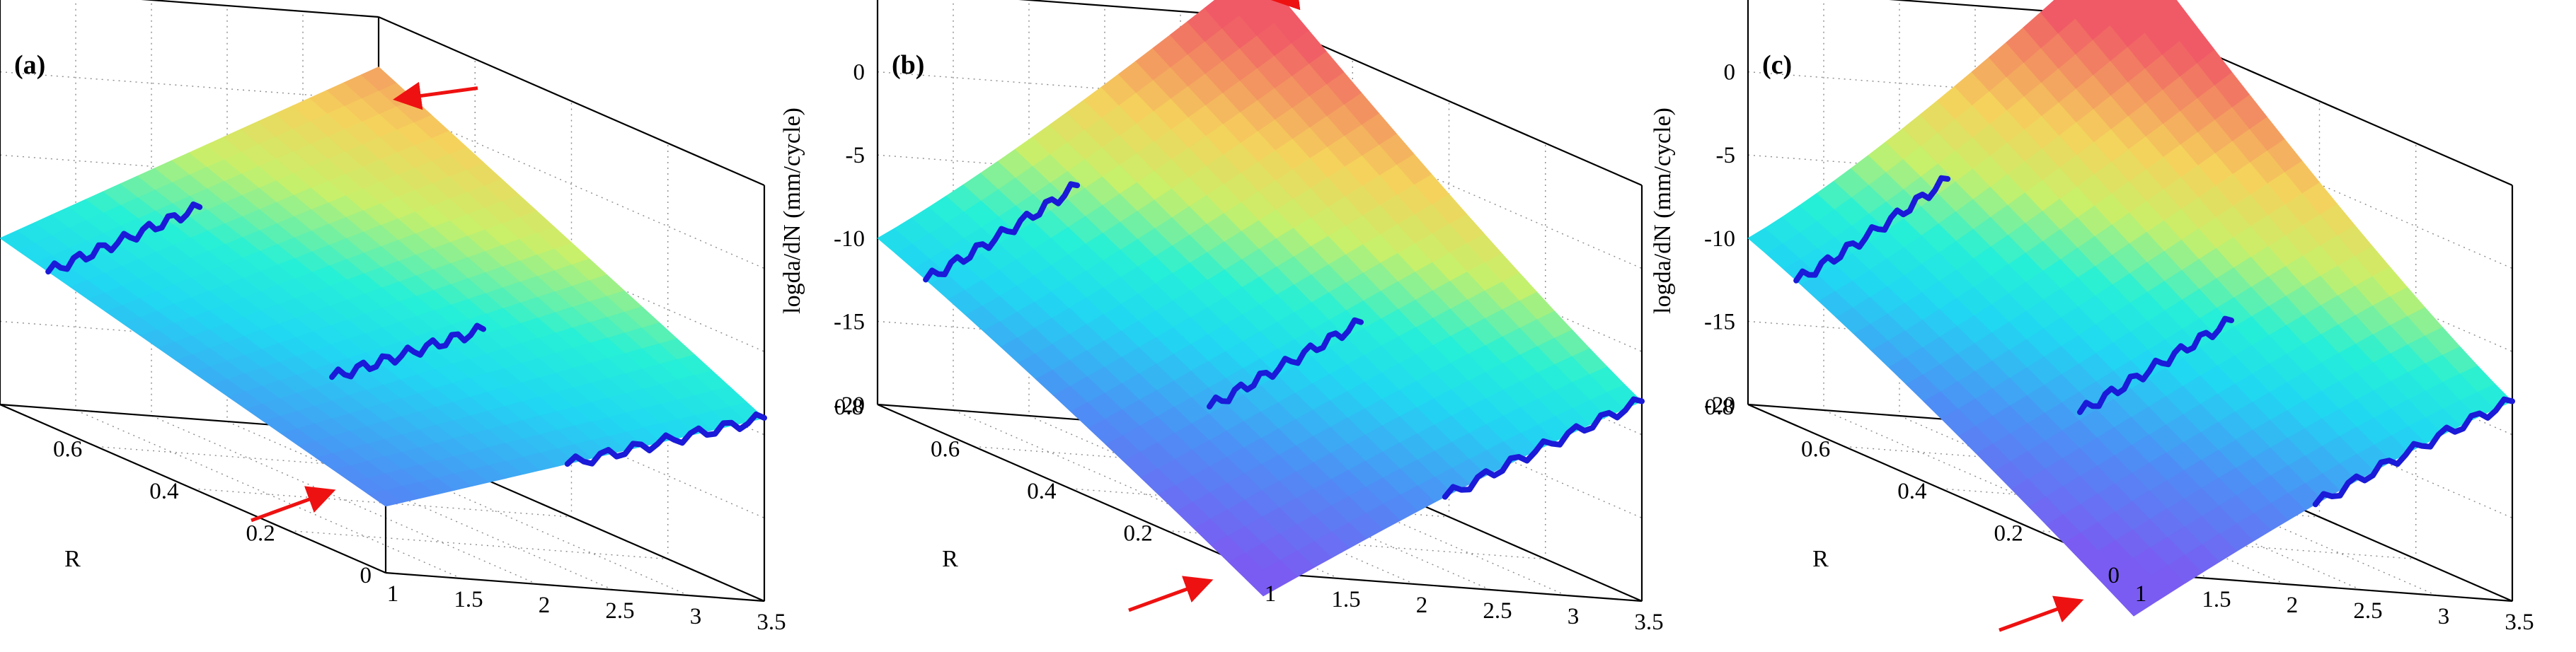 This screenshot has width=2576, height=652. Describe the element at coordinates (30, 65) in the screenshot. I see `panel-label: (a)` at that location.